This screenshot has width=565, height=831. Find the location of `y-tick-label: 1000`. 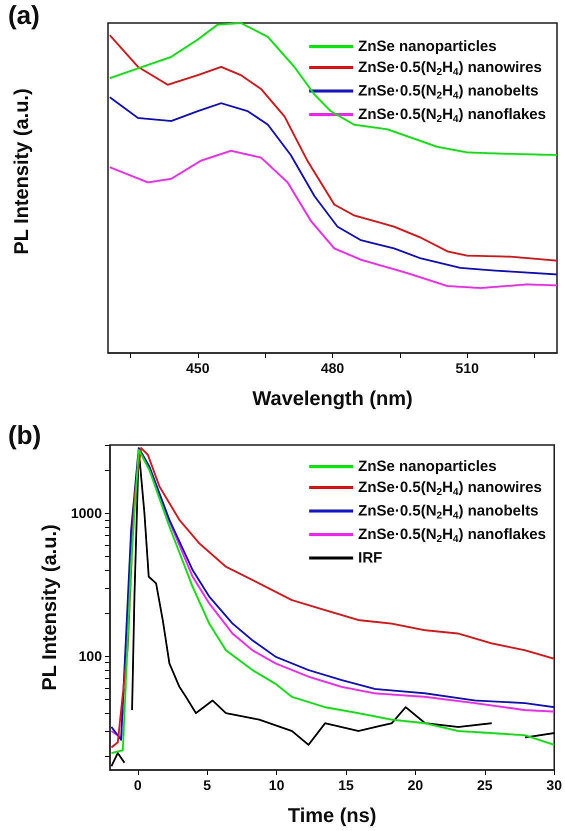

y-tick-label: 1000 is located at coordinates (86, 513).